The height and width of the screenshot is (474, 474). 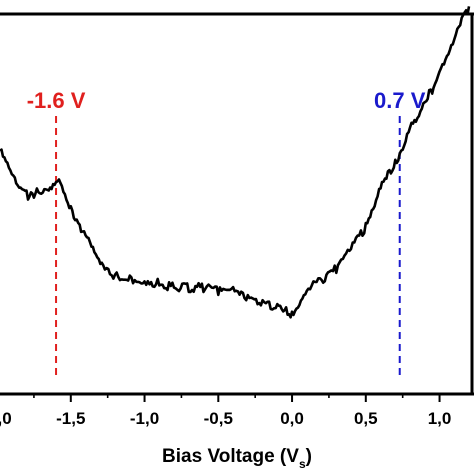 I want to click on x-axis-title-subscript: s, so click(x=302, y=464).